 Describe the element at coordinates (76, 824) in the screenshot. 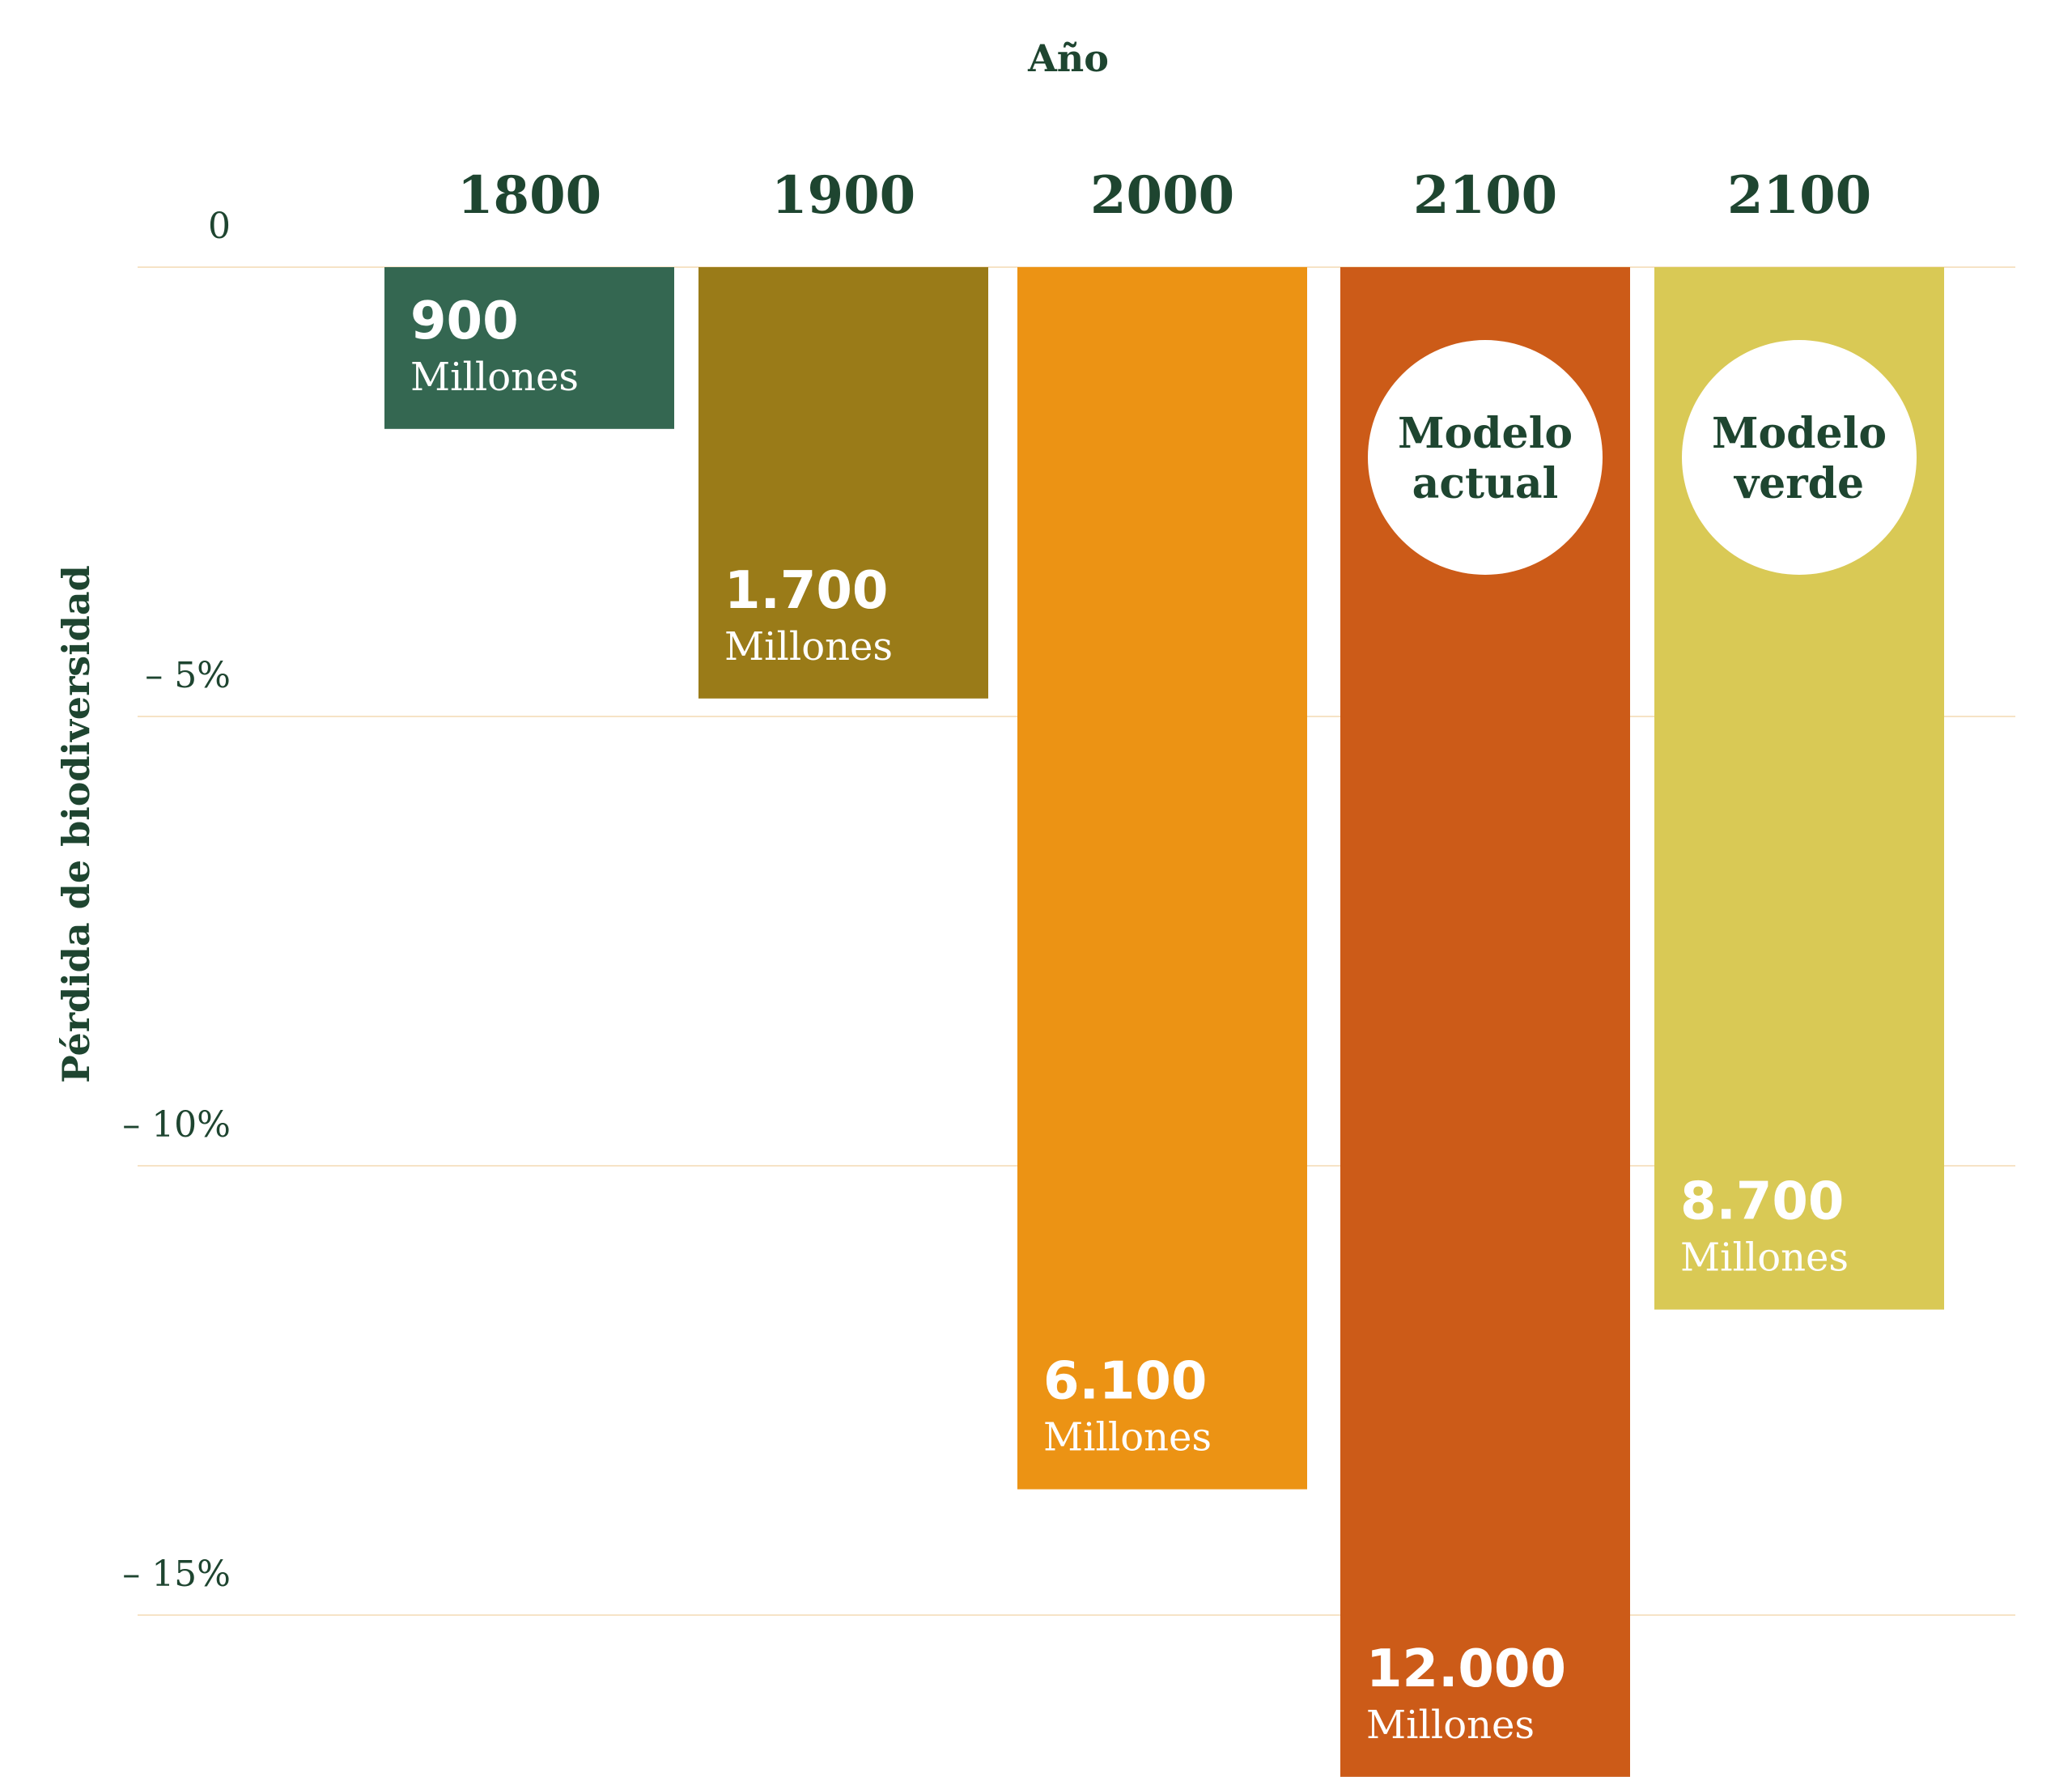

I see `y-axis-title: Pérdida de biodiversidad` at that location.